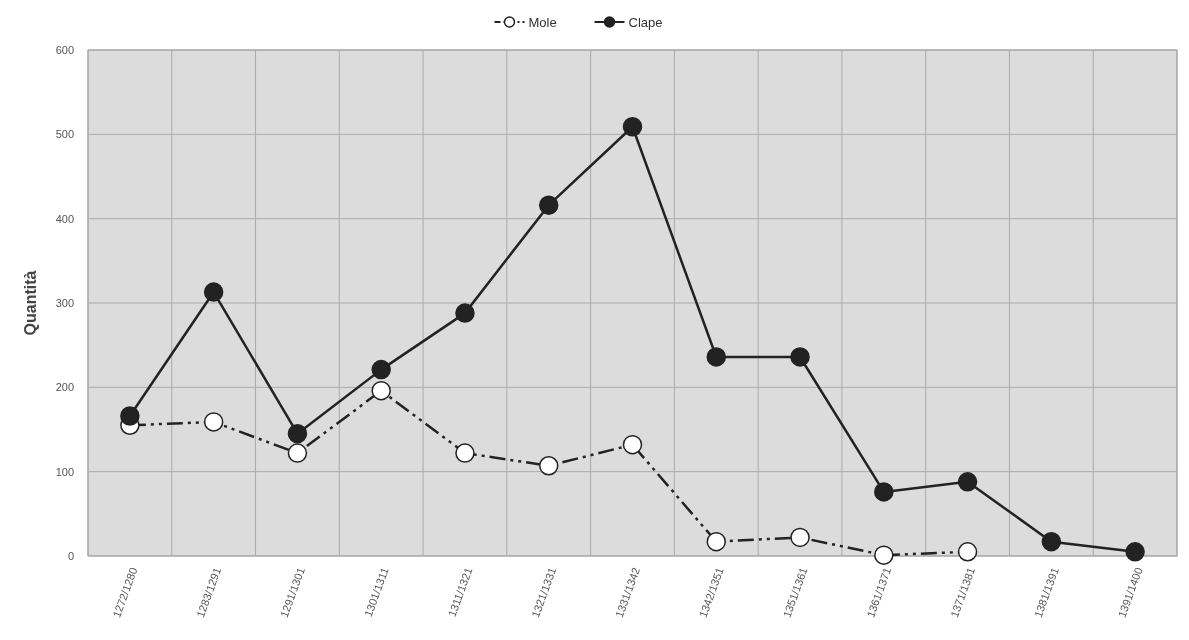 This screenshot has height=640, width=1189. Describe the element at coordinates (64, 302) in the screenshot. I see `y-tick-label: 300` at that location.